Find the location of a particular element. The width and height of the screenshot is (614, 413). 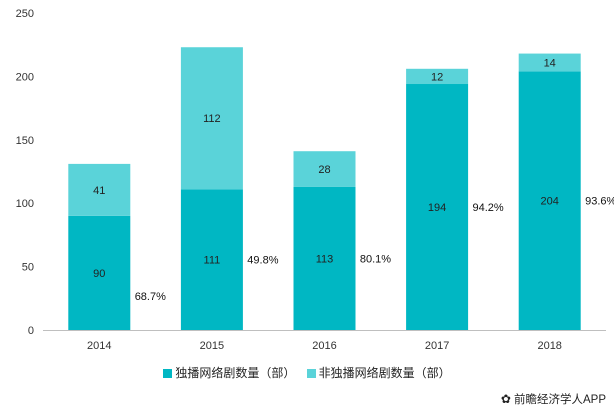

bar-value-label: 41 is located at coordinates (99, 191).